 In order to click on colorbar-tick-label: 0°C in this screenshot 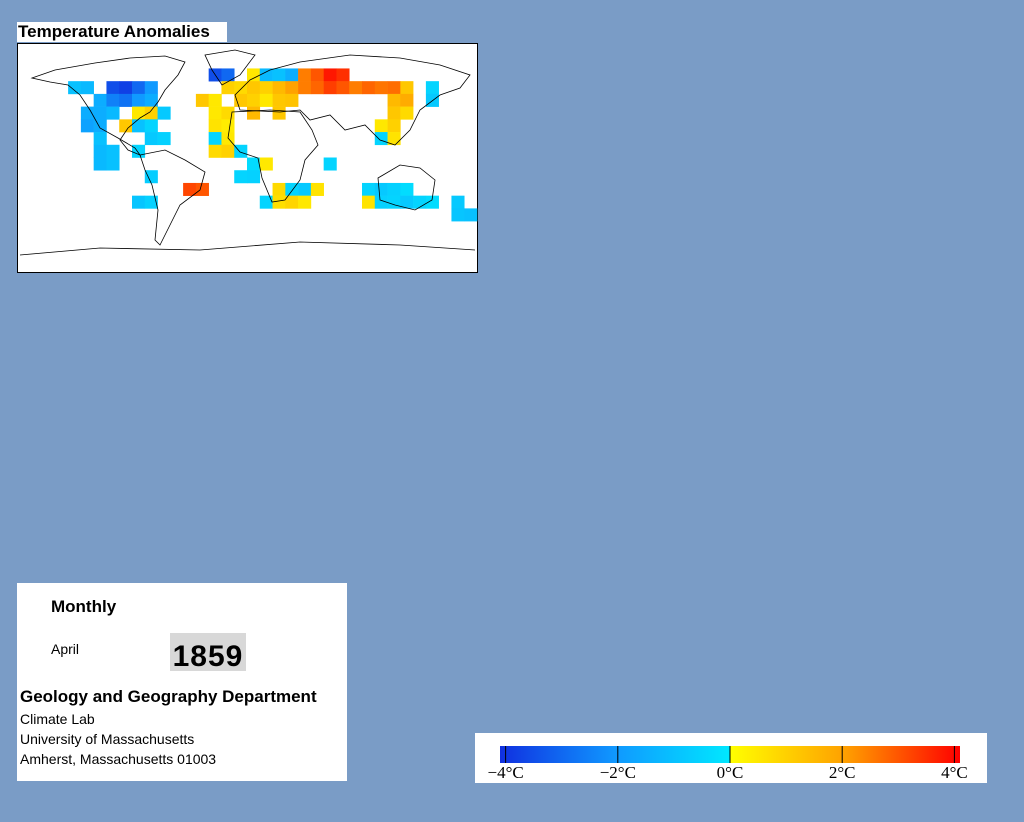, I will do `click(730, 772)`.